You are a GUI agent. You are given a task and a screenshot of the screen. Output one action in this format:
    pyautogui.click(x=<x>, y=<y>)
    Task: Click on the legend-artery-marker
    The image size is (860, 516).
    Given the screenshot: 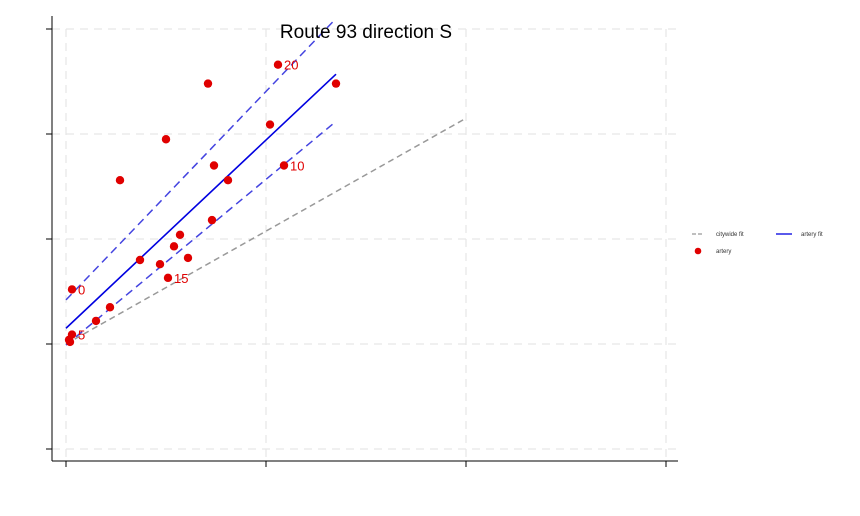 What is the action you would take?
    pyautogui.click(x=698, y=251)
    